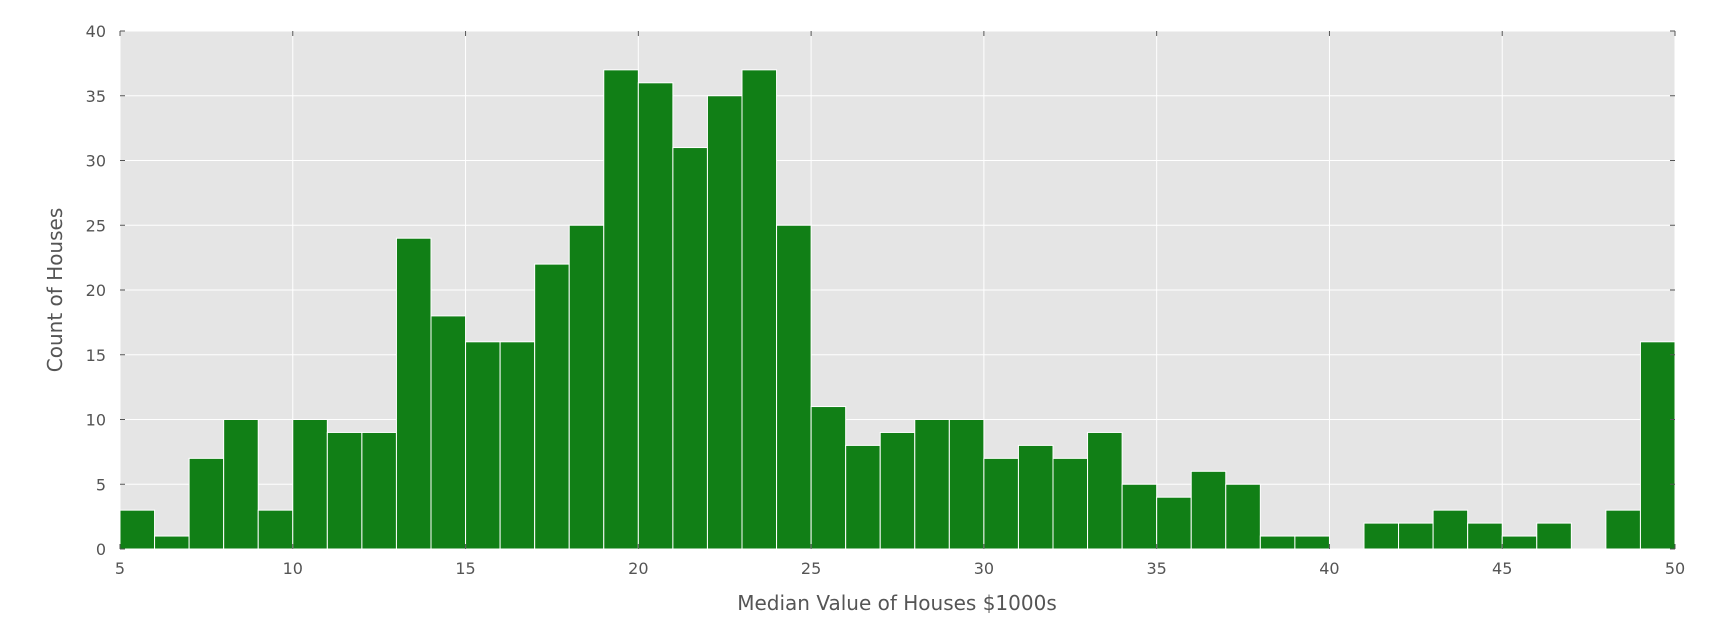 Image resolution: width=1732 pixels, height=640 pixels. I want to click on x-tick-label-2: 15, so click(465, 568).